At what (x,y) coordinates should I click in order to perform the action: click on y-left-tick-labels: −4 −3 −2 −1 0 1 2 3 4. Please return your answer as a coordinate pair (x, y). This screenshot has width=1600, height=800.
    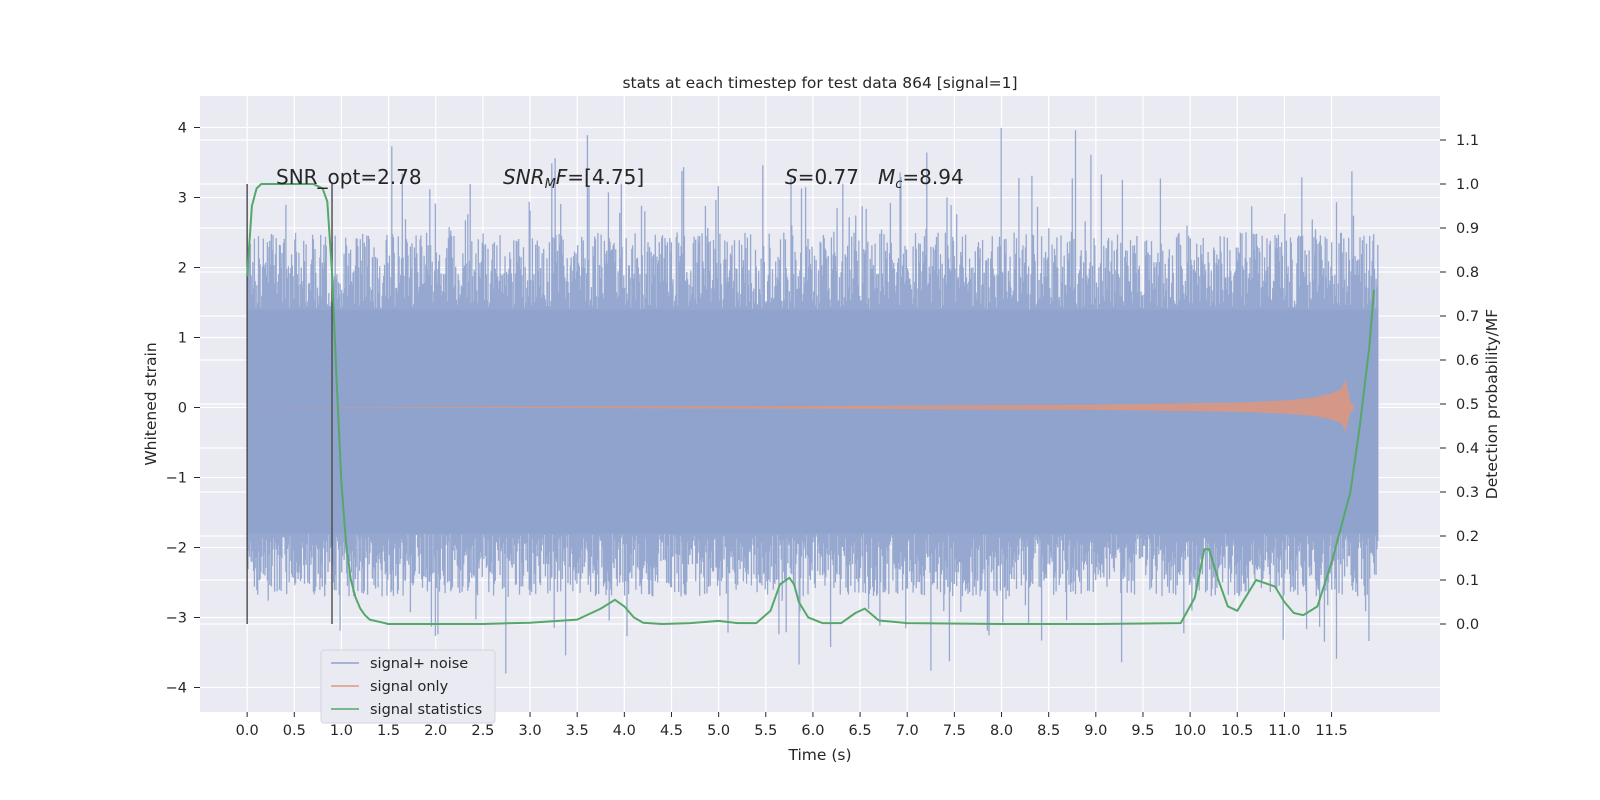
    Looking at the image, I should click on (183, 409).